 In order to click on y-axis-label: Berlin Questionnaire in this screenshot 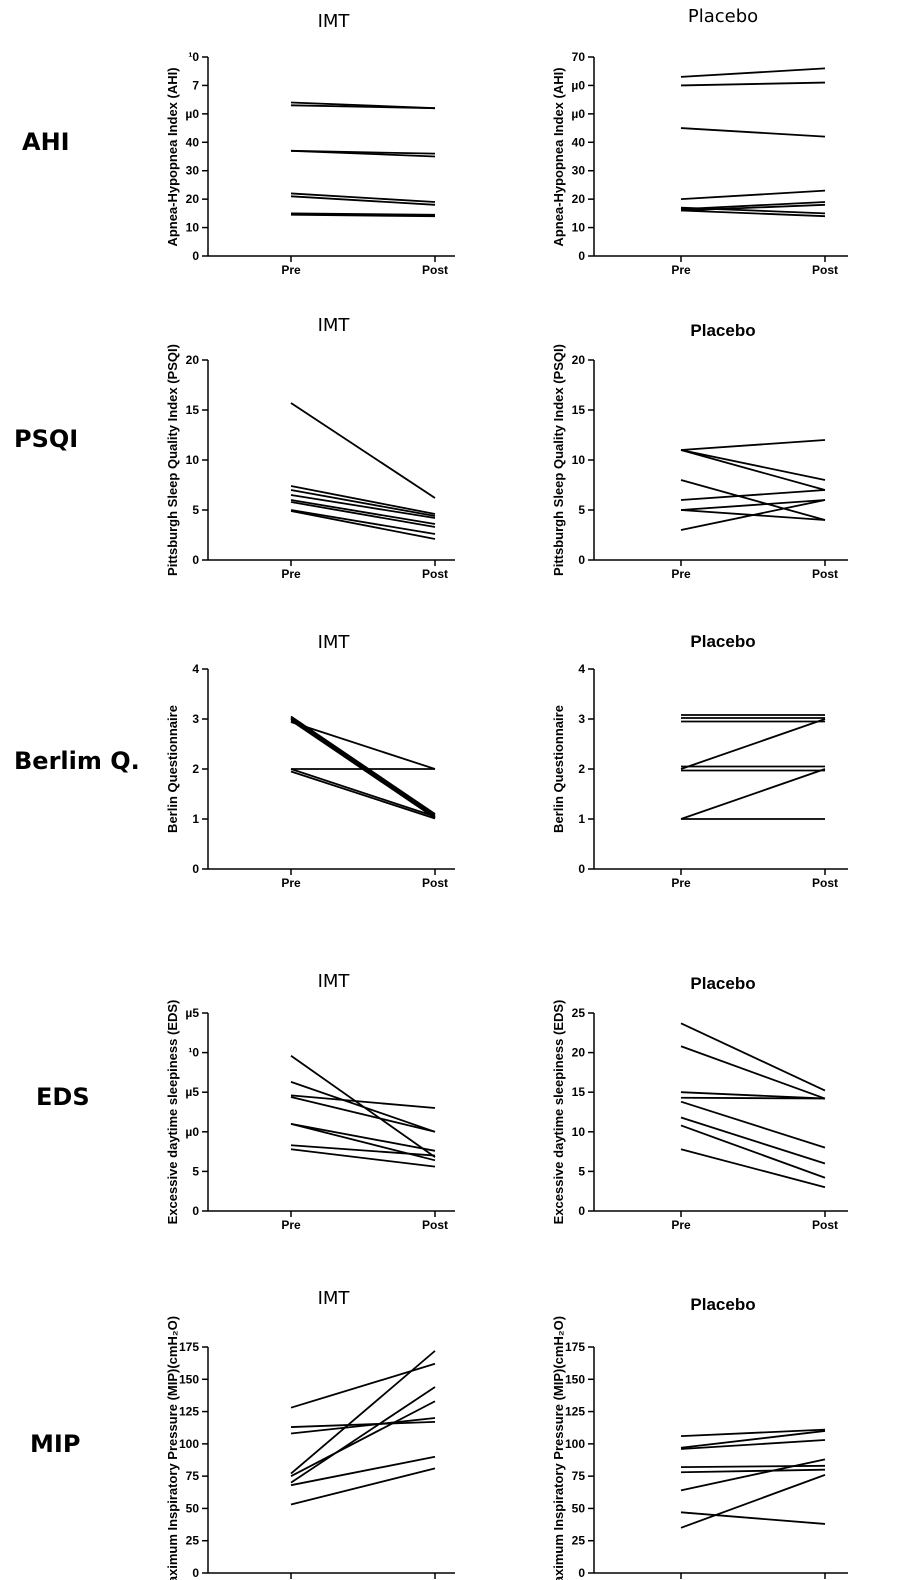, I will do `click(558, 769)`.